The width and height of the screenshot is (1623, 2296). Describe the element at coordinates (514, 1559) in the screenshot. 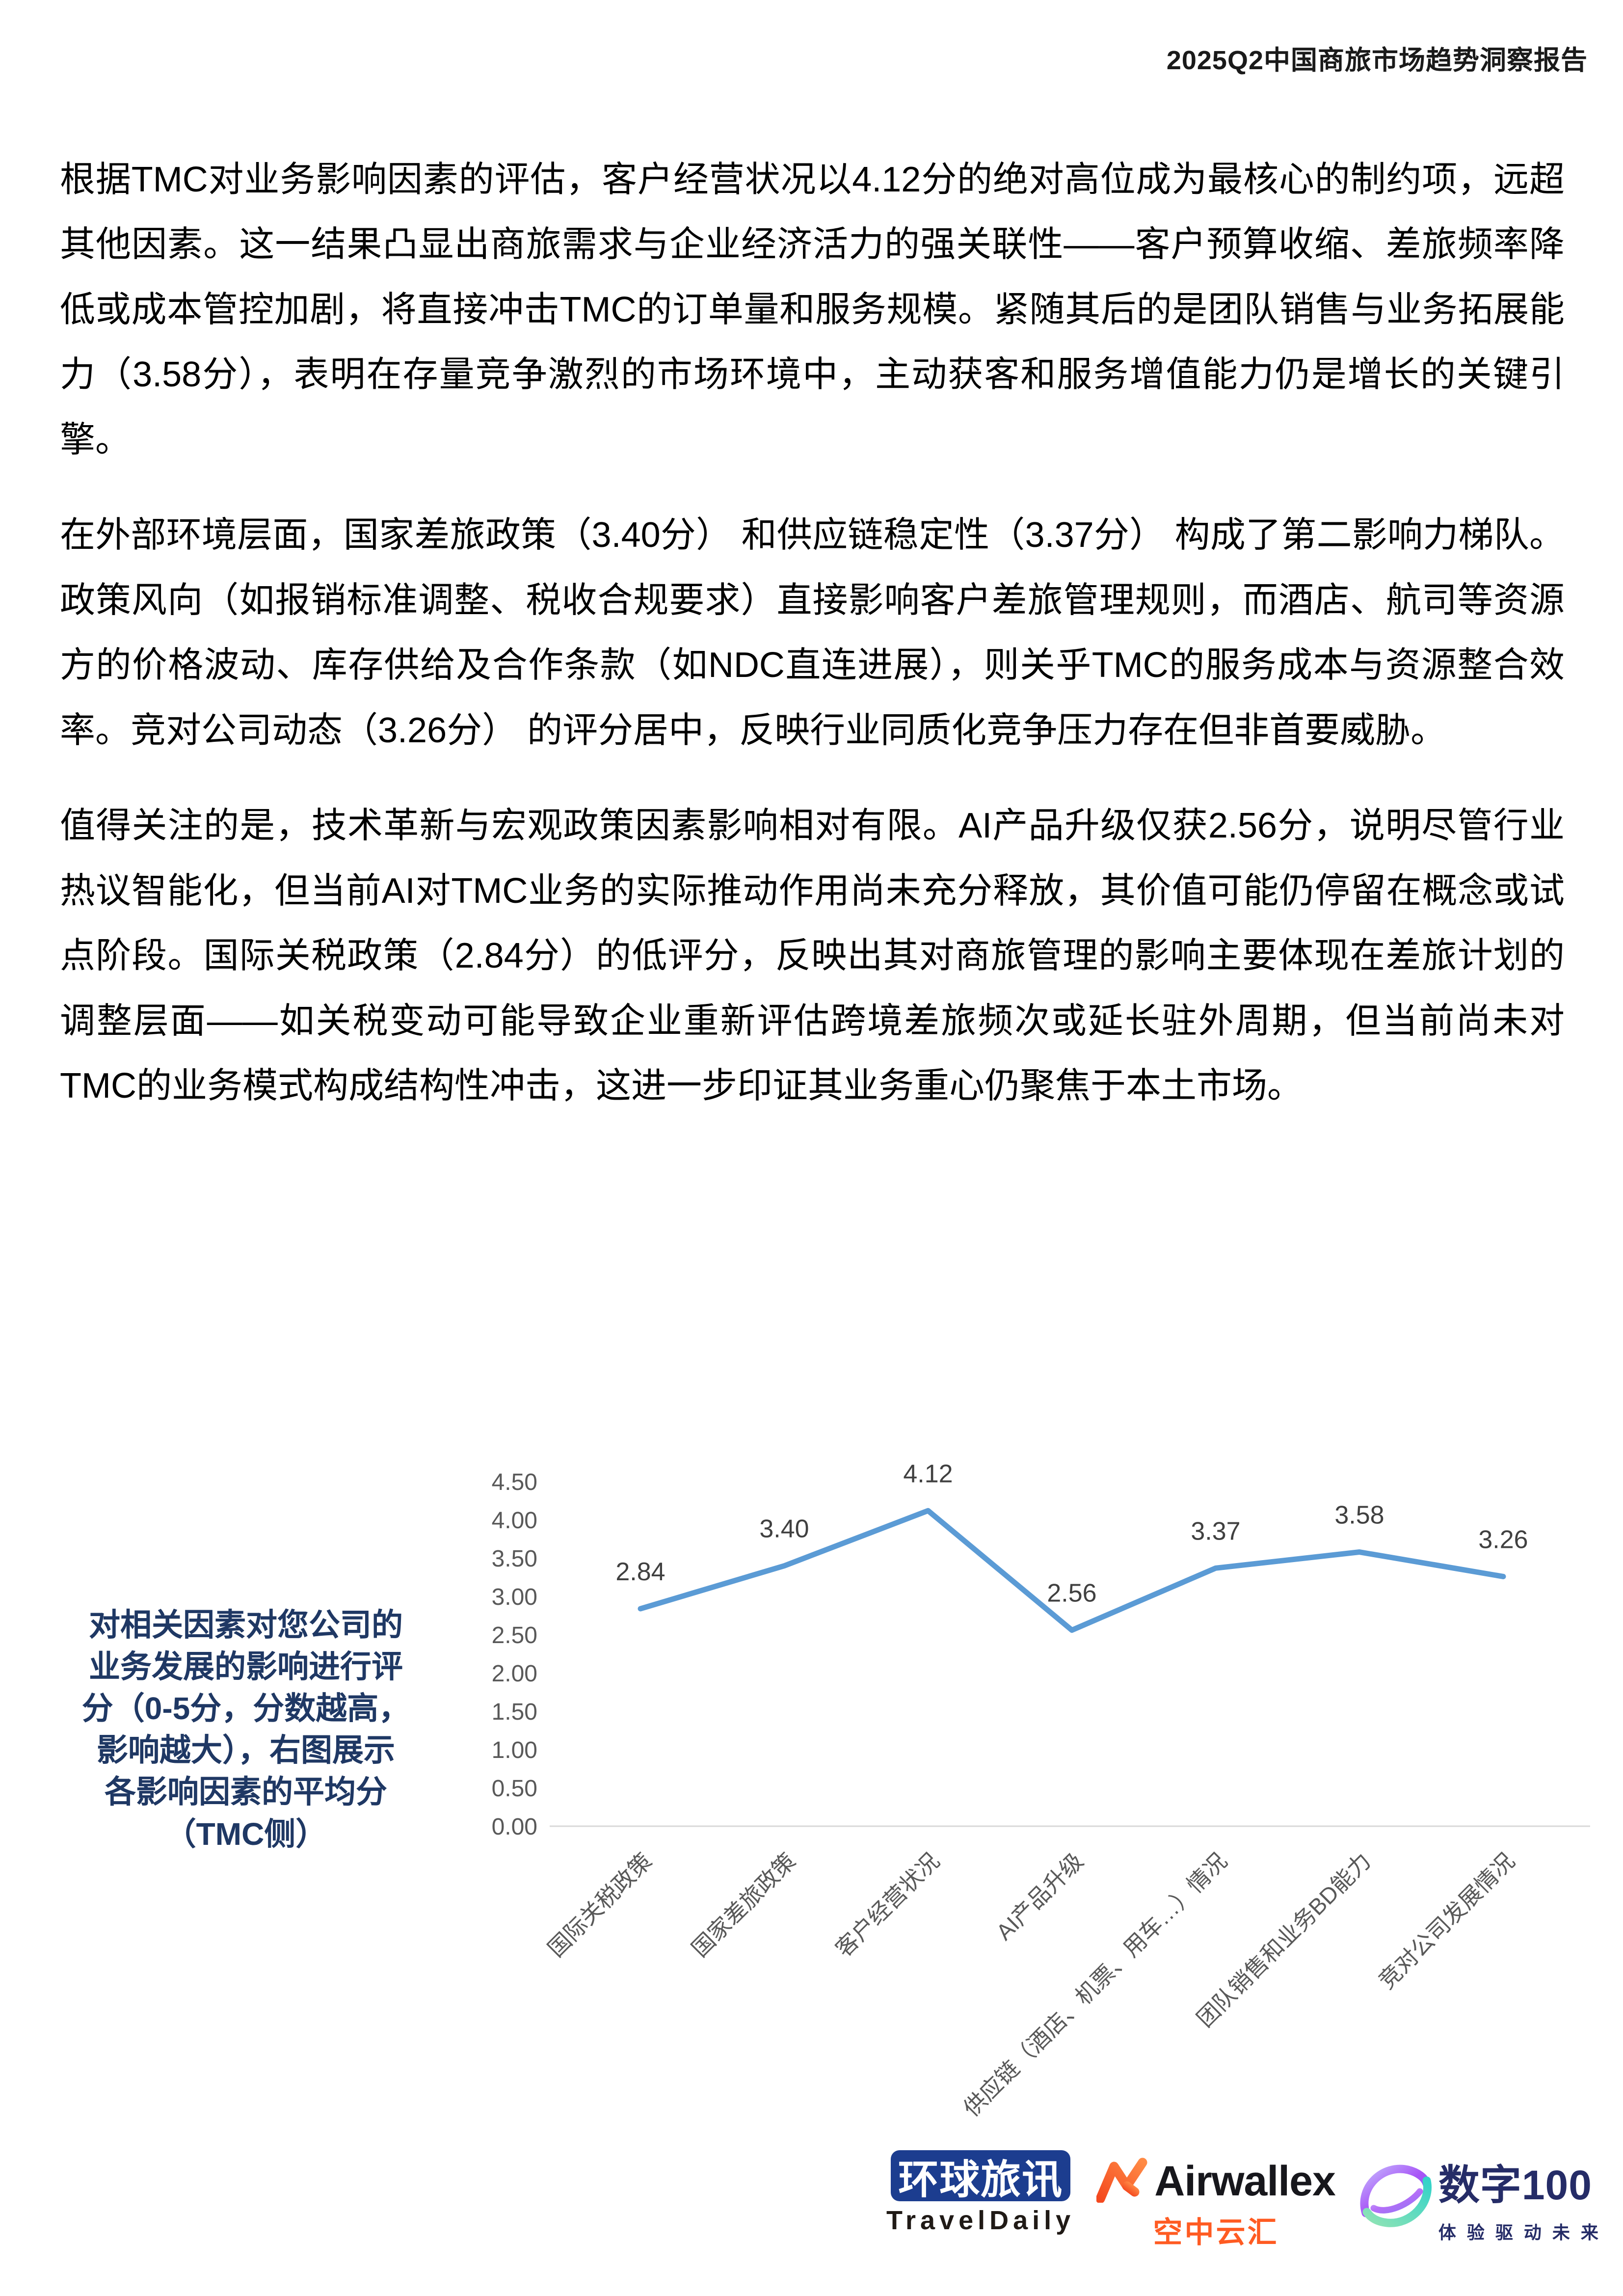

I see `chart-text: 3.50` at that location.